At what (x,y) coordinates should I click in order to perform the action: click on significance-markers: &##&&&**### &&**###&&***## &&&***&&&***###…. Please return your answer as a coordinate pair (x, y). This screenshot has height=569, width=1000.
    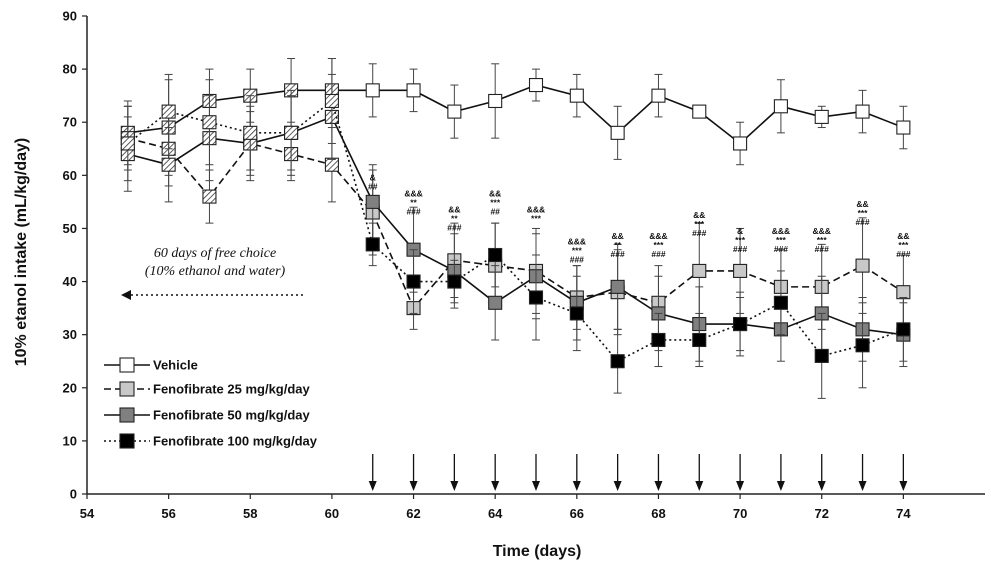
    Looking at the image, I should click on (639, 219).